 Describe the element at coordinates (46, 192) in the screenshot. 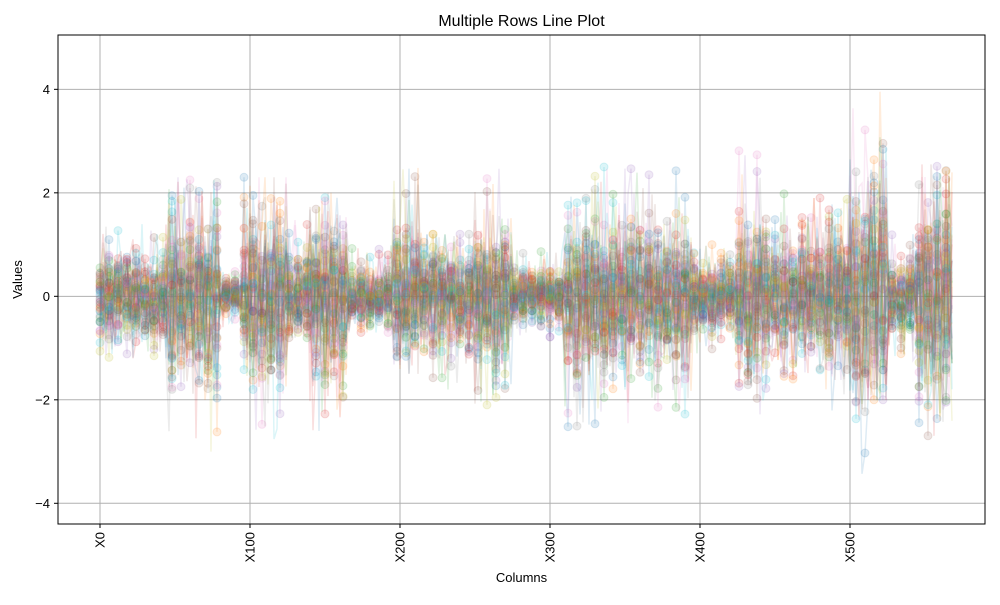

I see `y-tick-label: 2` at that location.